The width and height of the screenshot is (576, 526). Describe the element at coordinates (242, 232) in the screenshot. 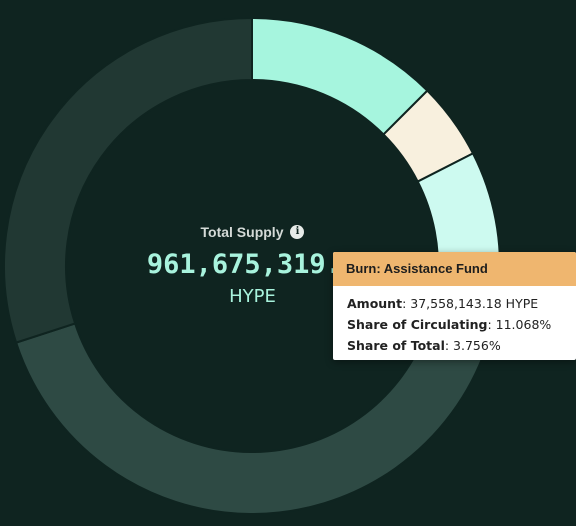

I see `total-supply-title: Total Supply` at that location.